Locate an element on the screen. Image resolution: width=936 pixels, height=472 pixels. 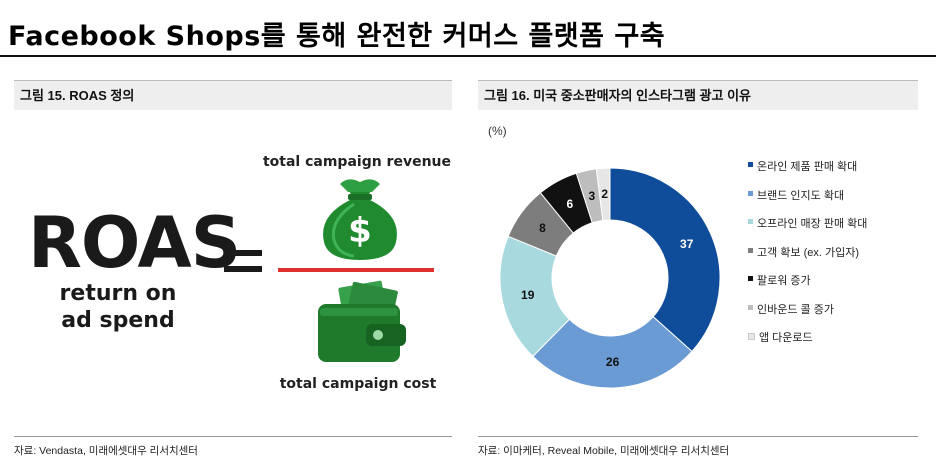
donut-chart: 37 26 19 8 6 3 2 is located at coordinates (610, 278).